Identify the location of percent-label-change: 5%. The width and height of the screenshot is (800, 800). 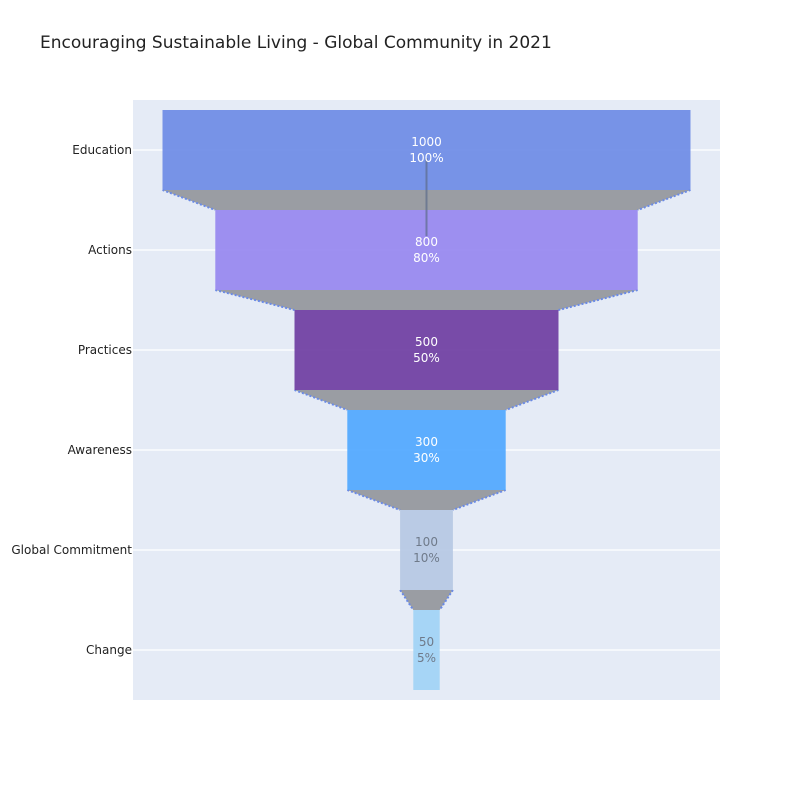
(426, 658).